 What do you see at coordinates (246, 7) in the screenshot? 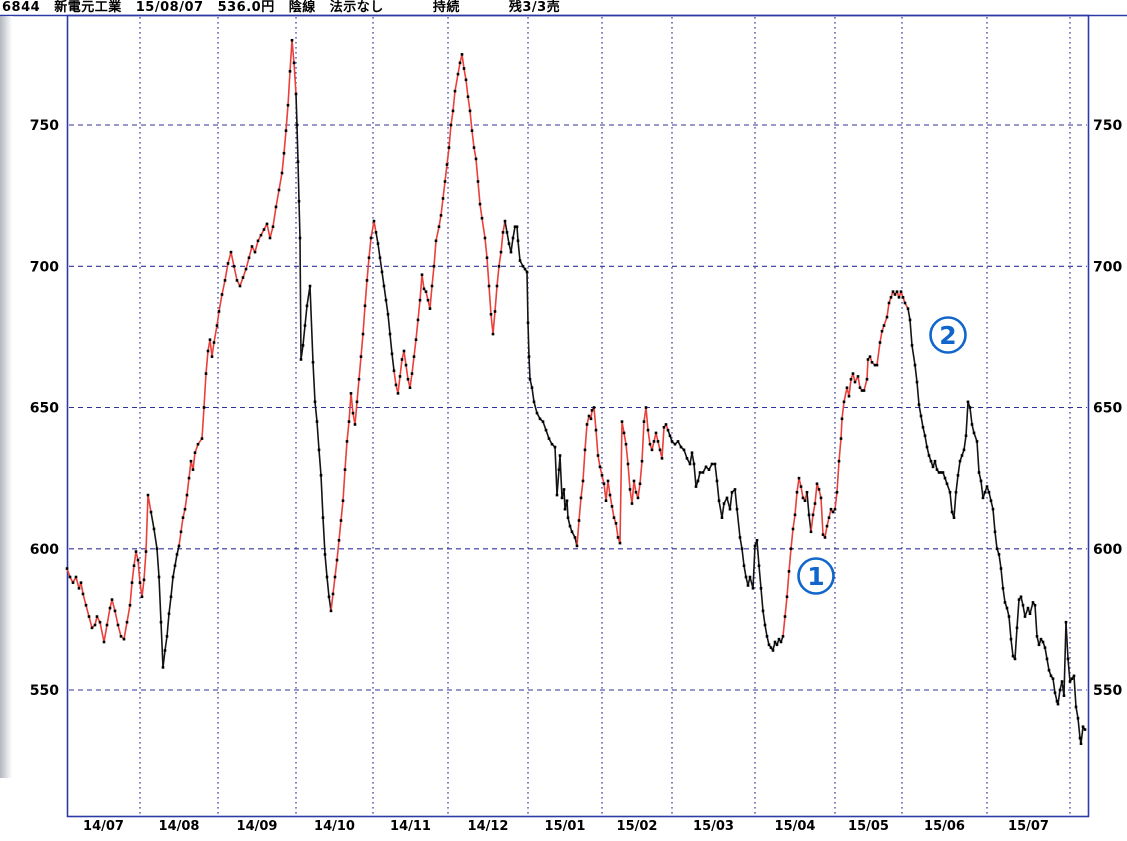
I see `last-price: 536.0円` at bounding box center [246, 7].